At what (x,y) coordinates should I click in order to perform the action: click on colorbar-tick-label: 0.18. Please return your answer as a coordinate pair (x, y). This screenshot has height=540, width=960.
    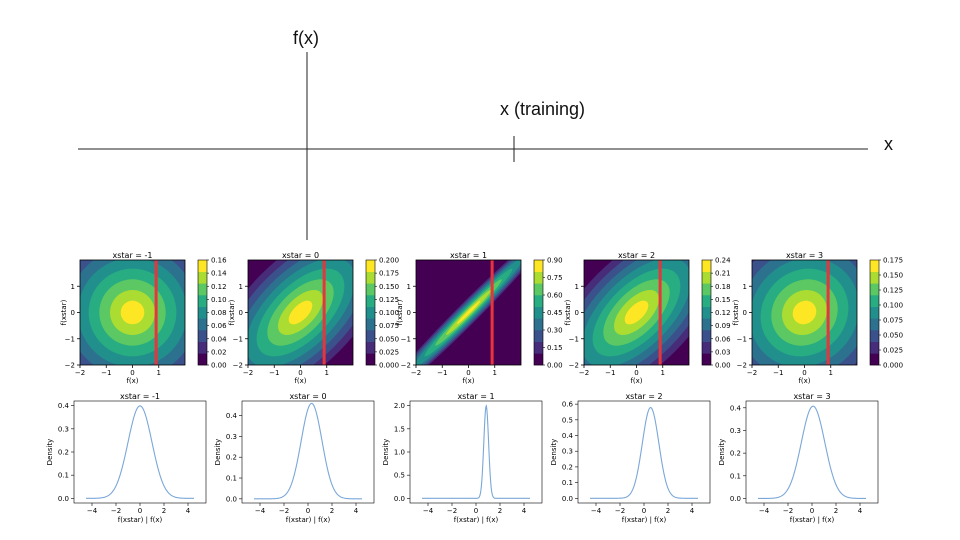
    Looking at the image, I should click on (723, 287).